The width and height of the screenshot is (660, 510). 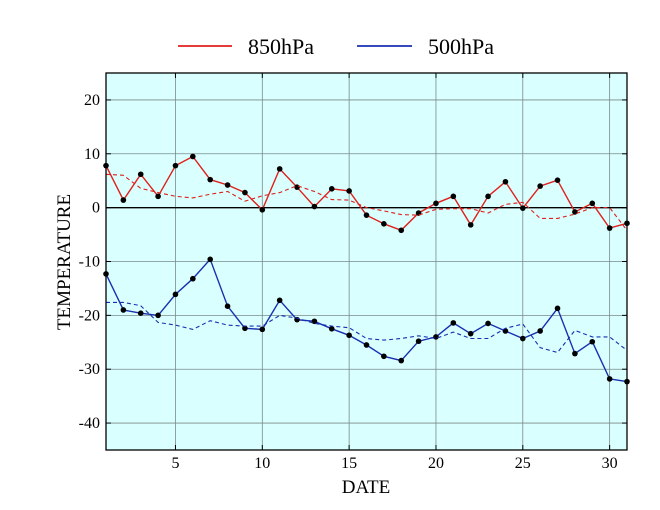 I want to click on x-tick-label: 10, so click(x=262, y=463).